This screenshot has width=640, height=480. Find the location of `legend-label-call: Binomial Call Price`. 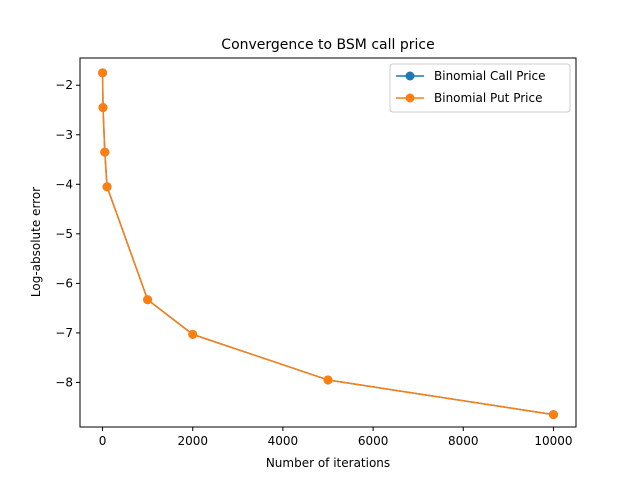

legend-label-call: Binomial Call Price is located at coordinates (490, 76).